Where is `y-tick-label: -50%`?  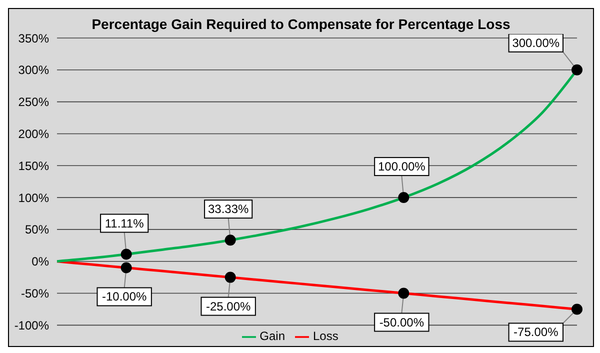
y-tick-label: -50% is located at coordinates (35, 293).